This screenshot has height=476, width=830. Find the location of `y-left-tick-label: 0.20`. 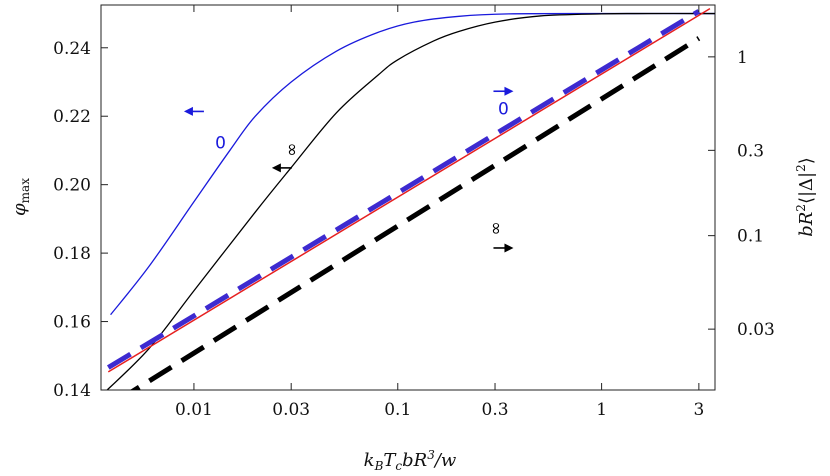

y-left-tick-label: 0.20 is located at coordinates (72, 186).